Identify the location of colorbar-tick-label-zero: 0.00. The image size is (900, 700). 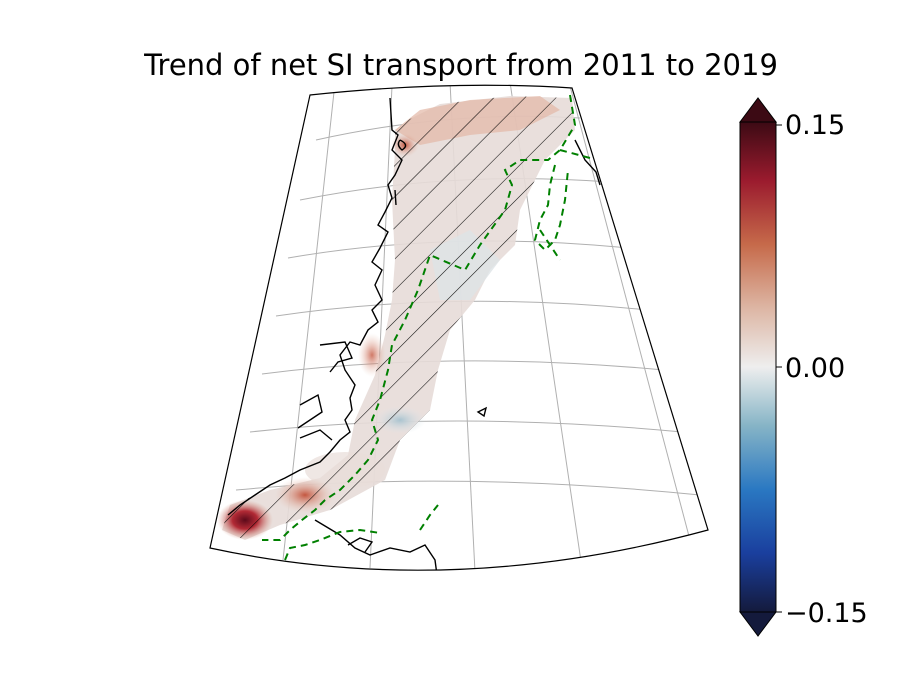
(815, 368).